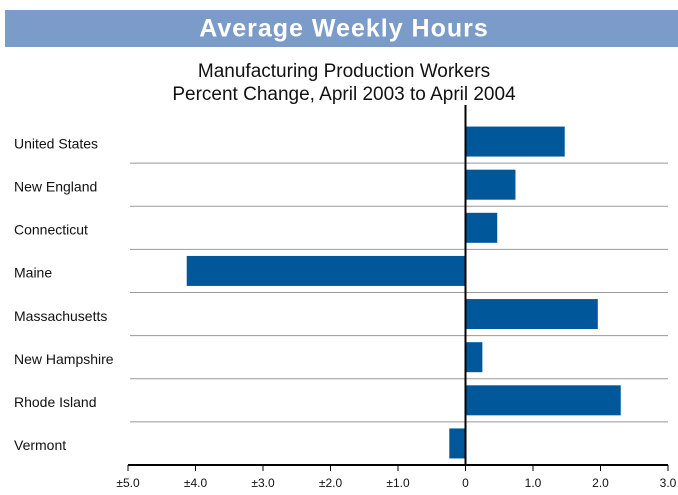 This screenshot has height=495, width=678. What do you see at coordinates (55, 186) in the screenshot?
I see `category-label: New England` at bounding box center [55, 186].